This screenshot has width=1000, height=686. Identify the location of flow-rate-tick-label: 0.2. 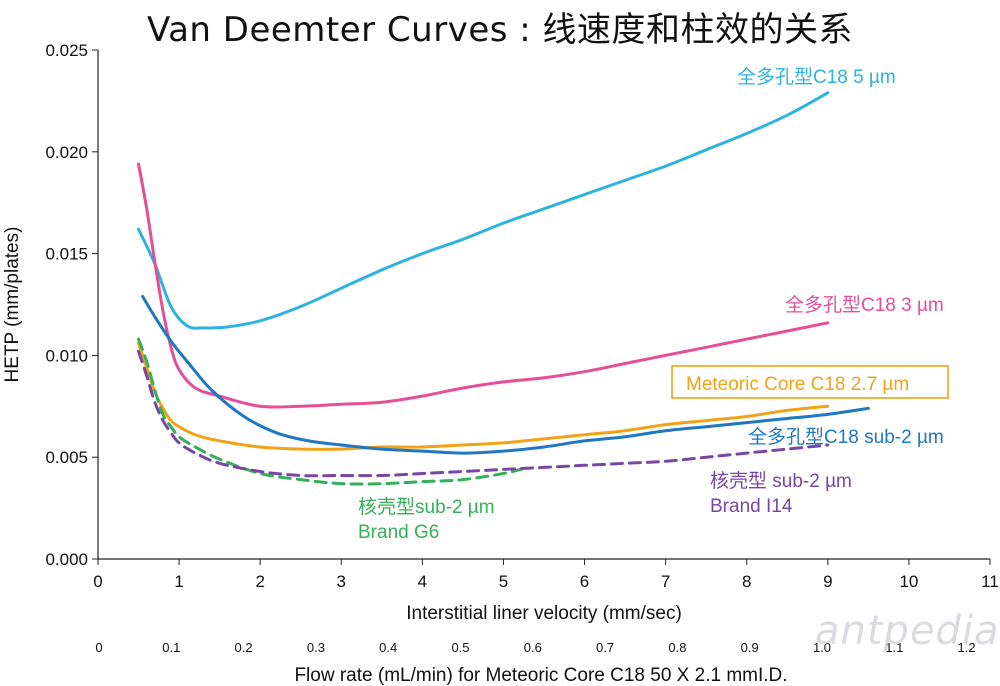
(244, 647).